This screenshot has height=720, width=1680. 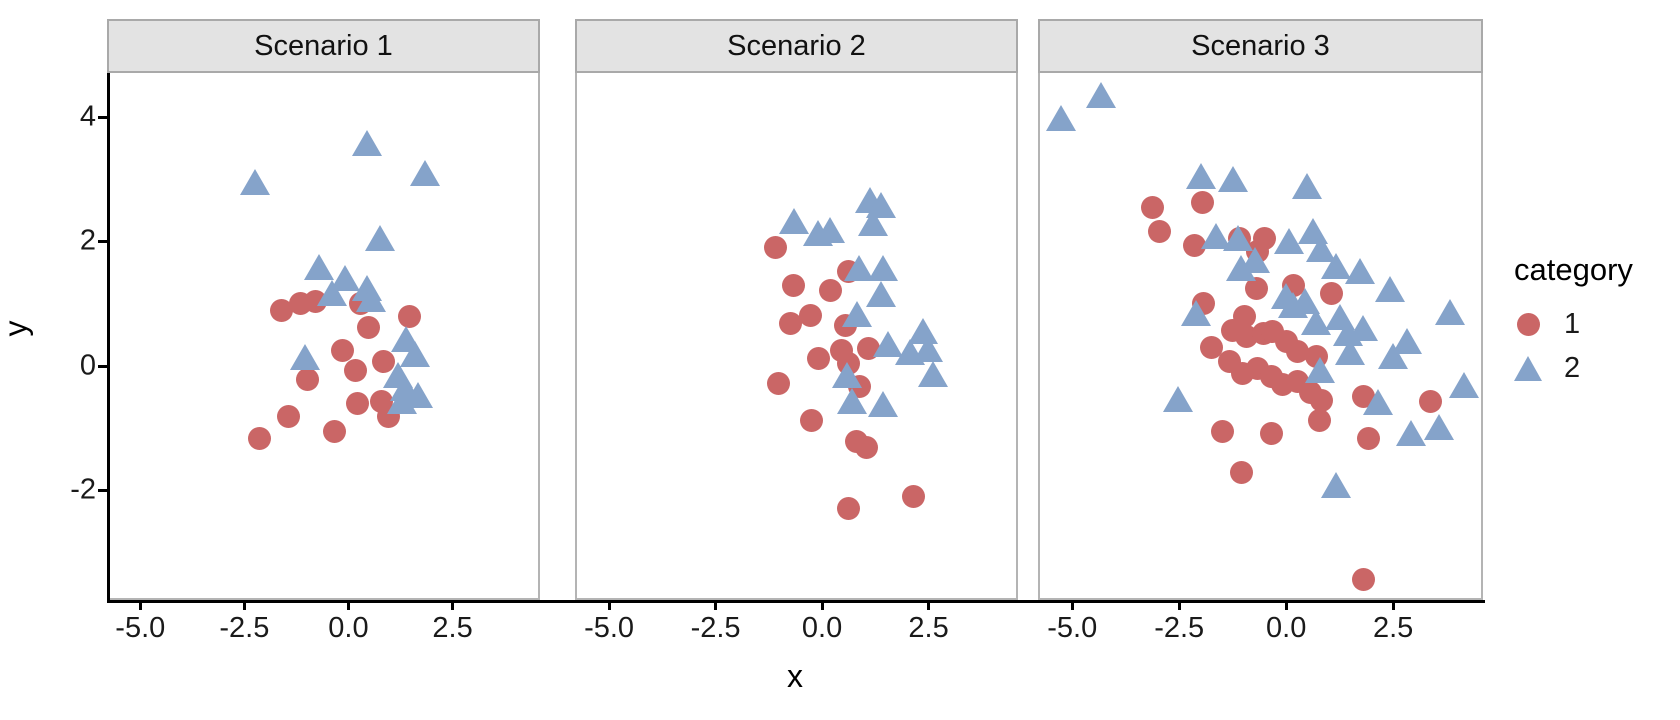 What do you see at coordinates (1572, 367) in the screenshot?
I see `legend-item-label: 2` at bounding box center [1572, 367].